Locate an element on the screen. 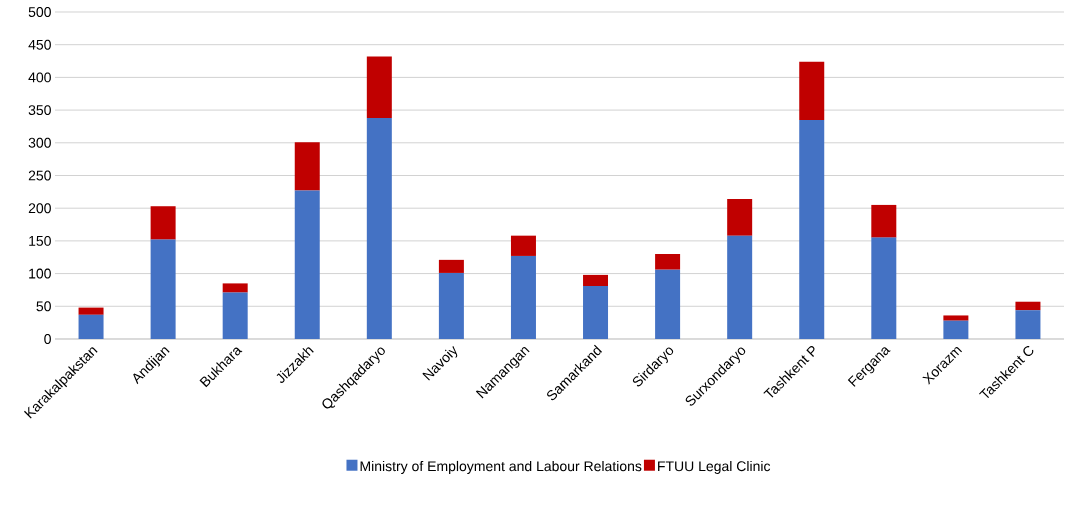 This screenshot has height=529, width=1071. y-tick-label: 500 is located at coordinates (39, 12).